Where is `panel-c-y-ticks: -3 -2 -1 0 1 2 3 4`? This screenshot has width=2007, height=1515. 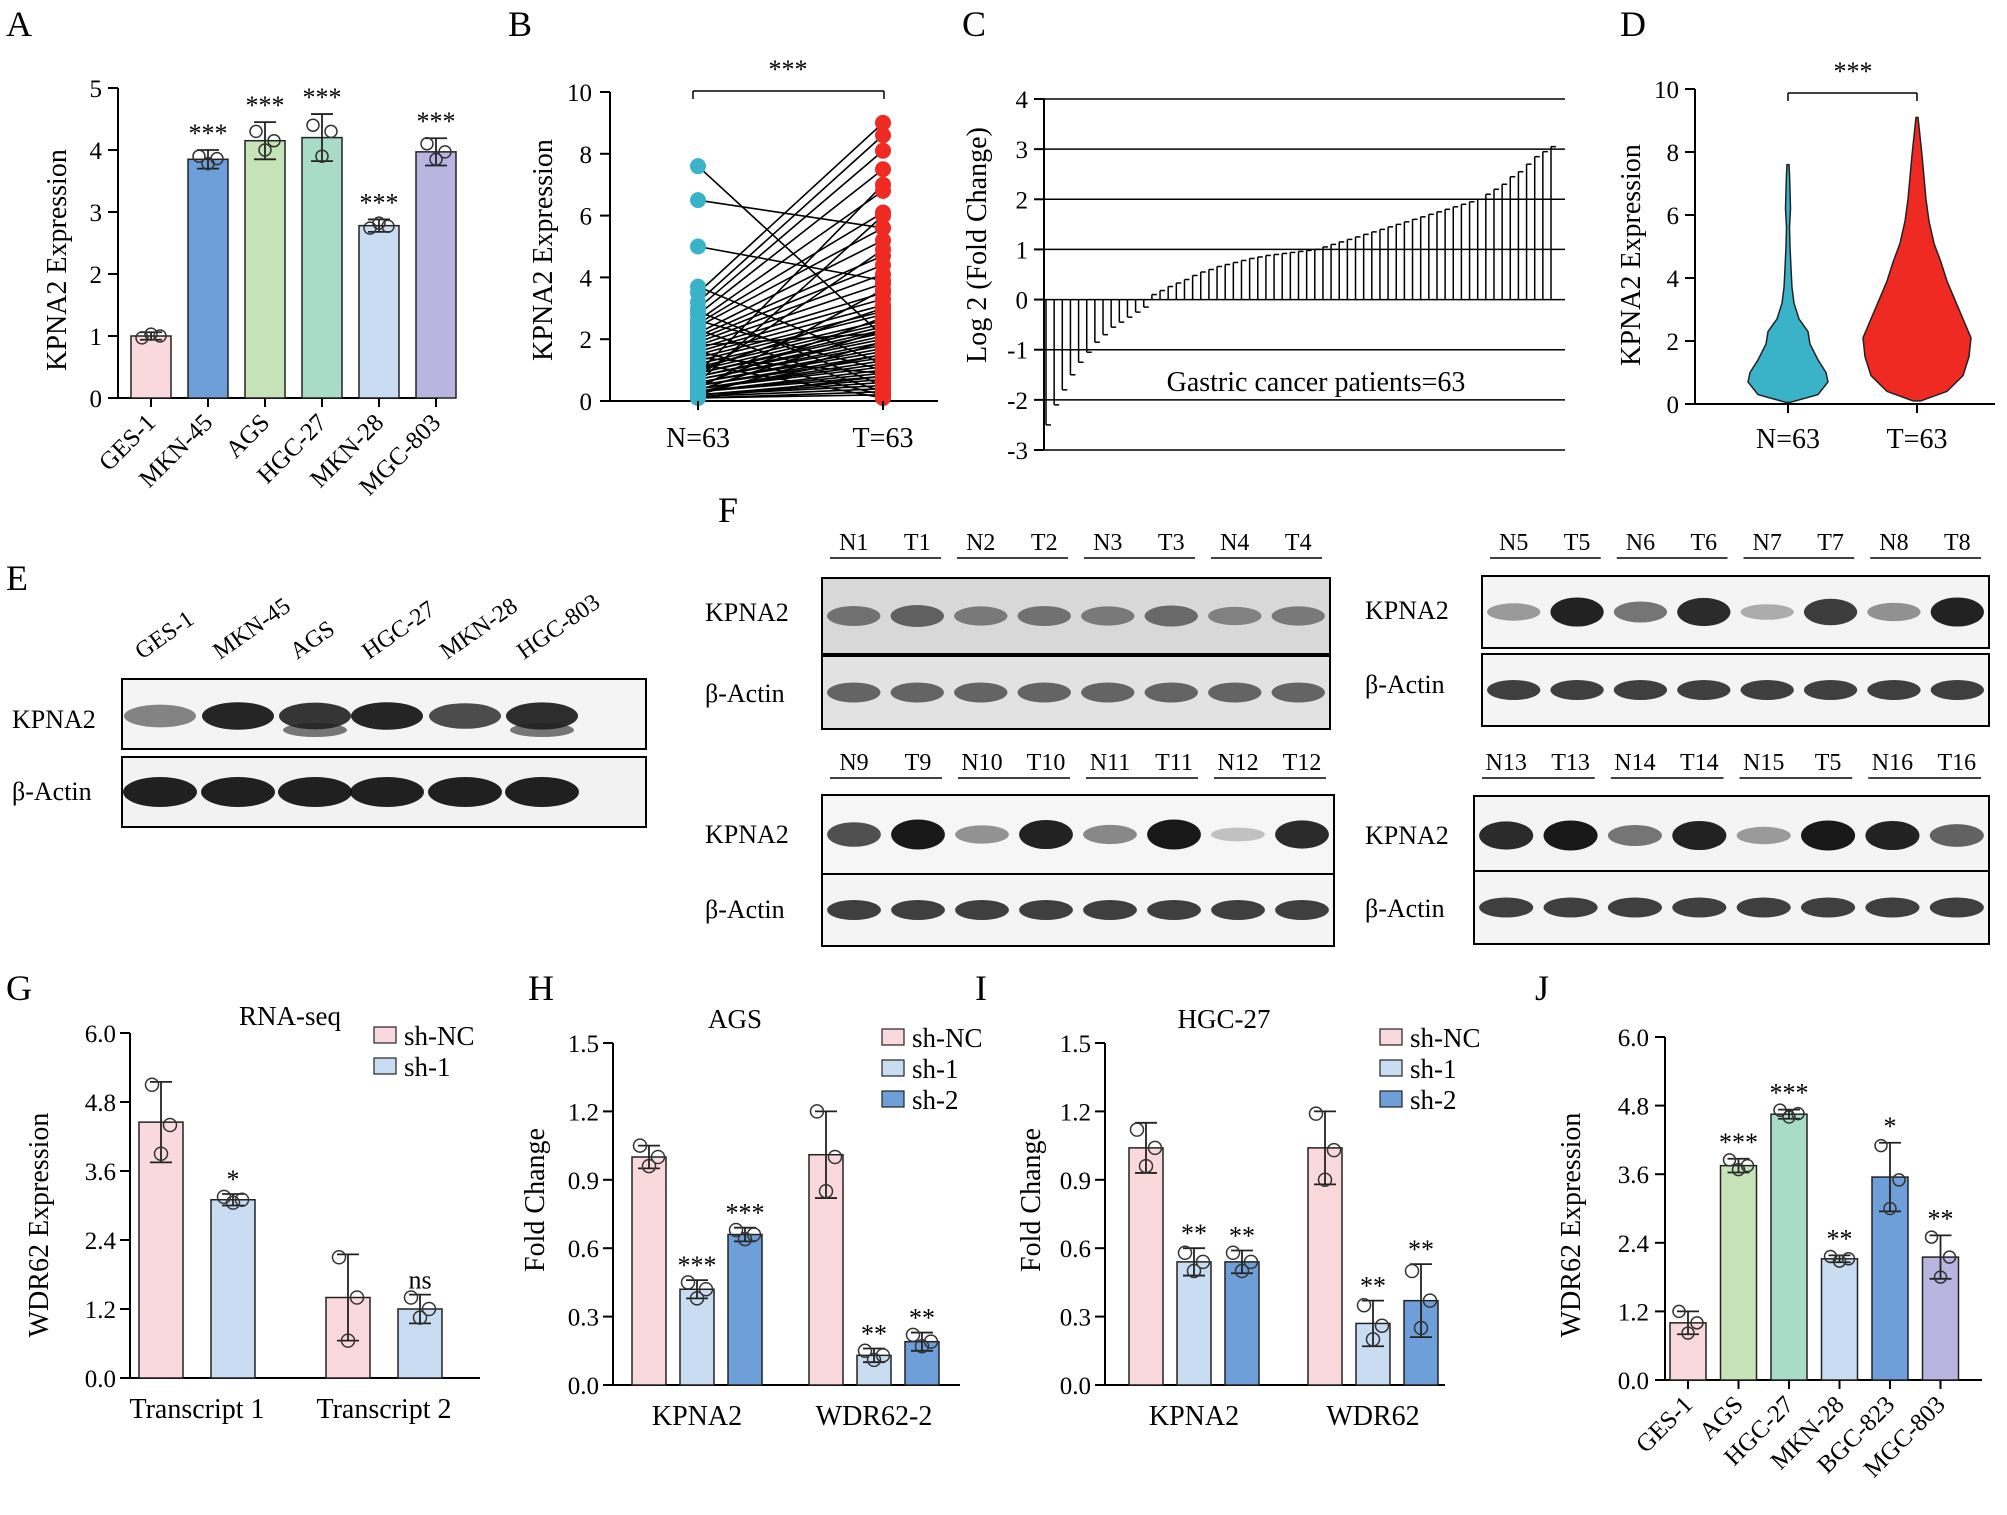 panel-c-y-ticks: -3 -2 -1 0 1 2 3 4 is located at coordinates (1286, 276).